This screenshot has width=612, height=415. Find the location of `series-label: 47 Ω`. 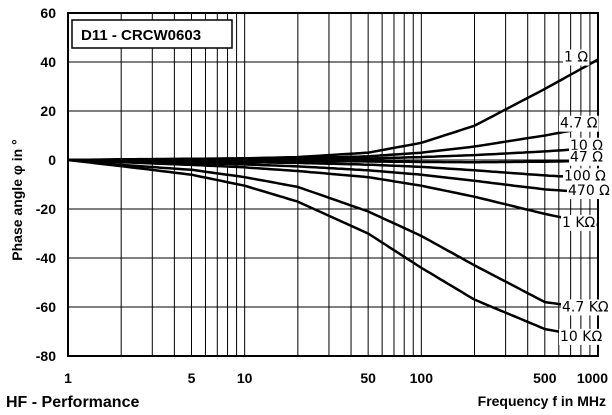

series-label: 47 Ω is located at coordinates (586, 158).